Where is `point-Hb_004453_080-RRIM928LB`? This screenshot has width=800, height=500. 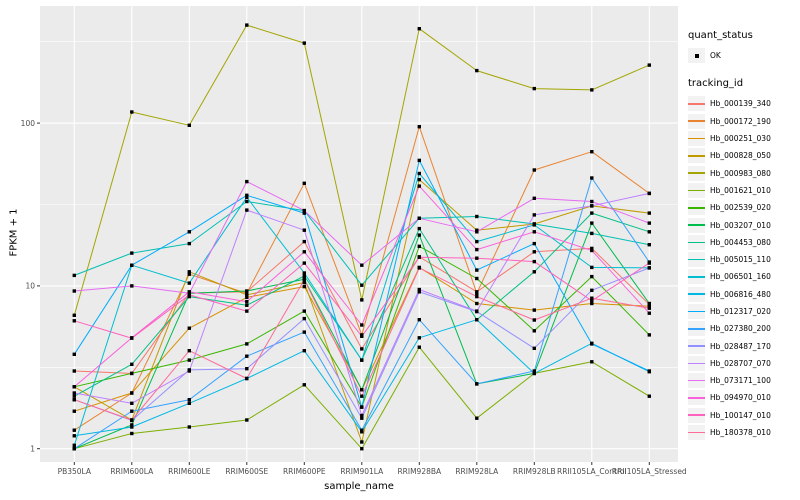 point-Hb_004453_080-RRIM928LB is located at coordinates (534, 272).